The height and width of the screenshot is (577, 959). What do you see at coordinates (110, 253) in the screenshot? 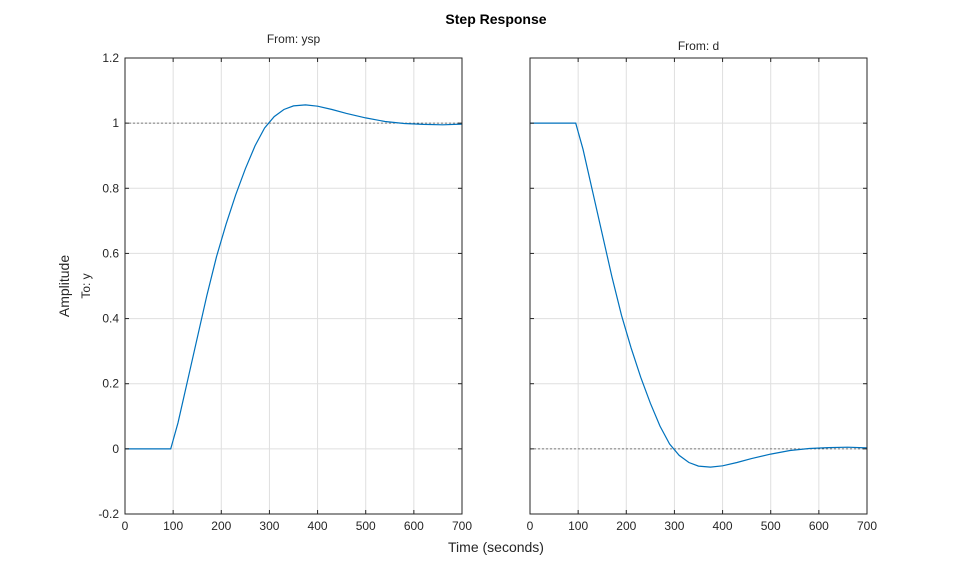
I see `y-tick-label-4: 0.6` at bounding box center [110, 253].